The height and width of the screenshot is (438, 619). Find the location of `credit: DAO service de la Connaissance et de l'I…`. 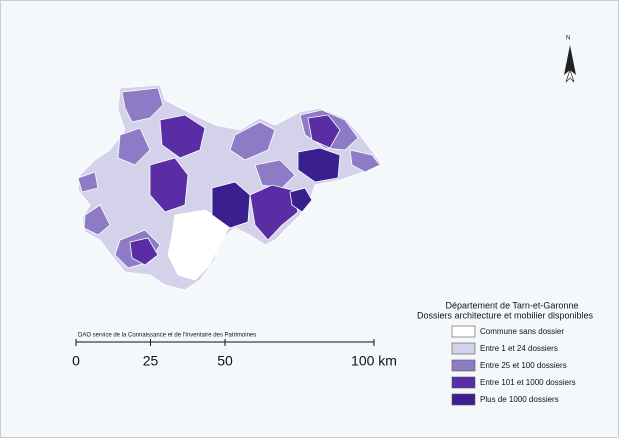

credit: DAO service de la Connaissance et de l'I… is located at coordinates (167, 336).